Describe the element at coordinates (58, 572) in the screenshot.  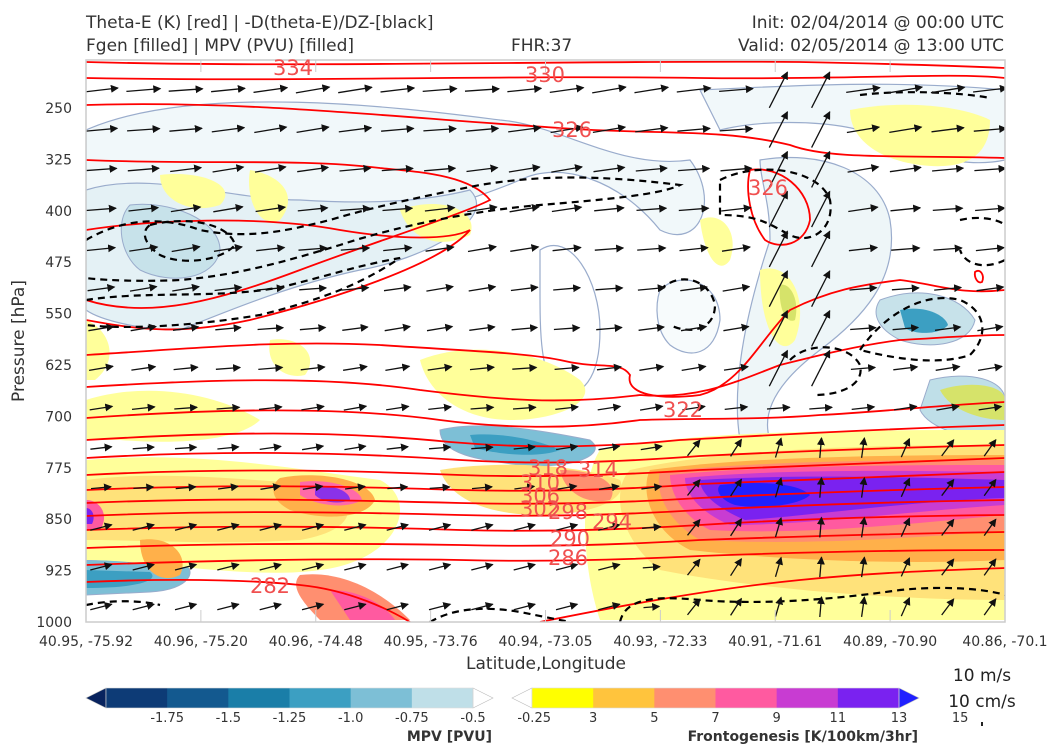
I see `y-tick-label: 925` at that location.